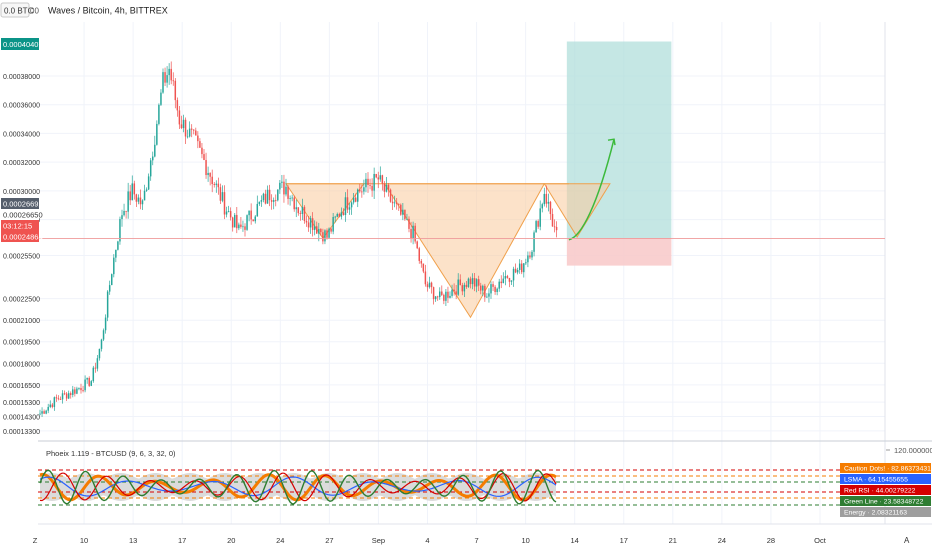 The width and height of the screenshot is (932, 550). What do you see at coordinates (20, 44) in the screenshot?
I see `high-price-tag` at bounding box center [20, 44].